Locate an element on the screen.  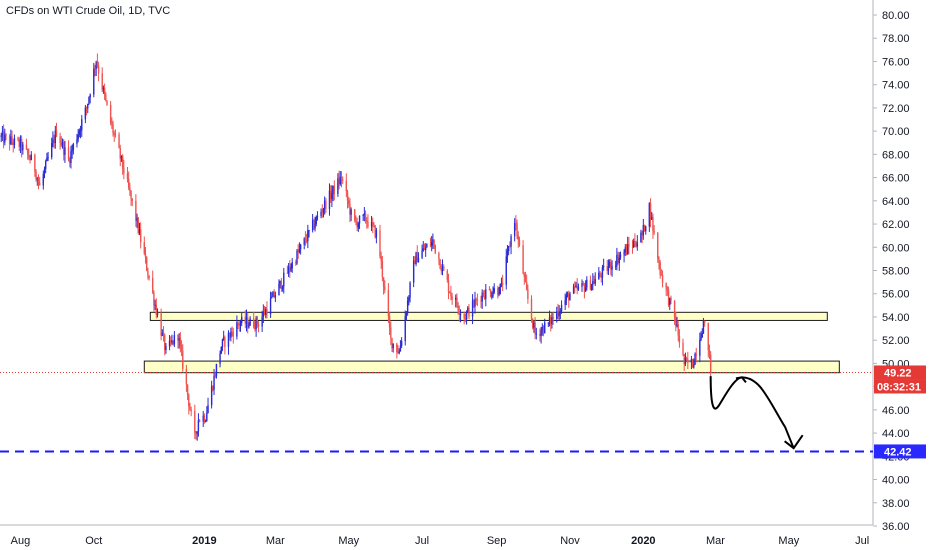
level-lines is located at coordinates (436, 412).